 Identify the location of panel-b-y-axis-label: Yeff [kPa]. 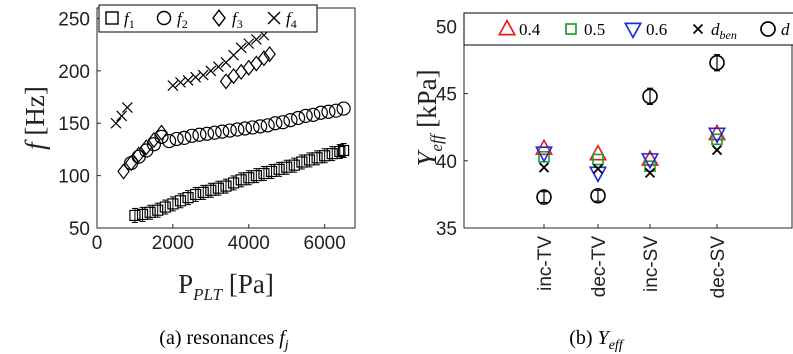
(429, 117).